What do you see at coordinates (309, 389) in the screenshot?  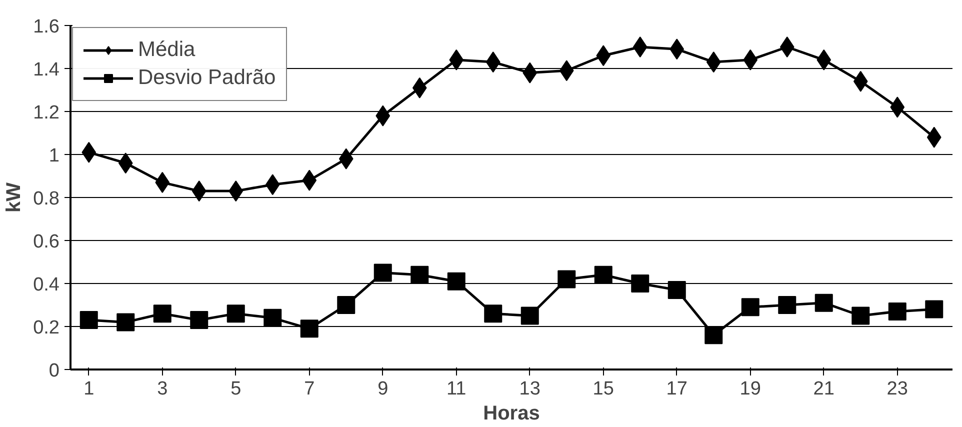 I see `x-tick-label: 7` at bounding box center [309, 389].